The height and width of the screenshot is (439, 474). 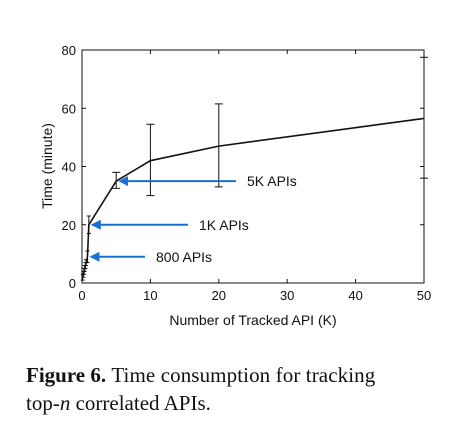 What do you see at coordinates (69, 50) in the screenshot?
I see `y-tick-label: 80` at bounding box center [69, 50].